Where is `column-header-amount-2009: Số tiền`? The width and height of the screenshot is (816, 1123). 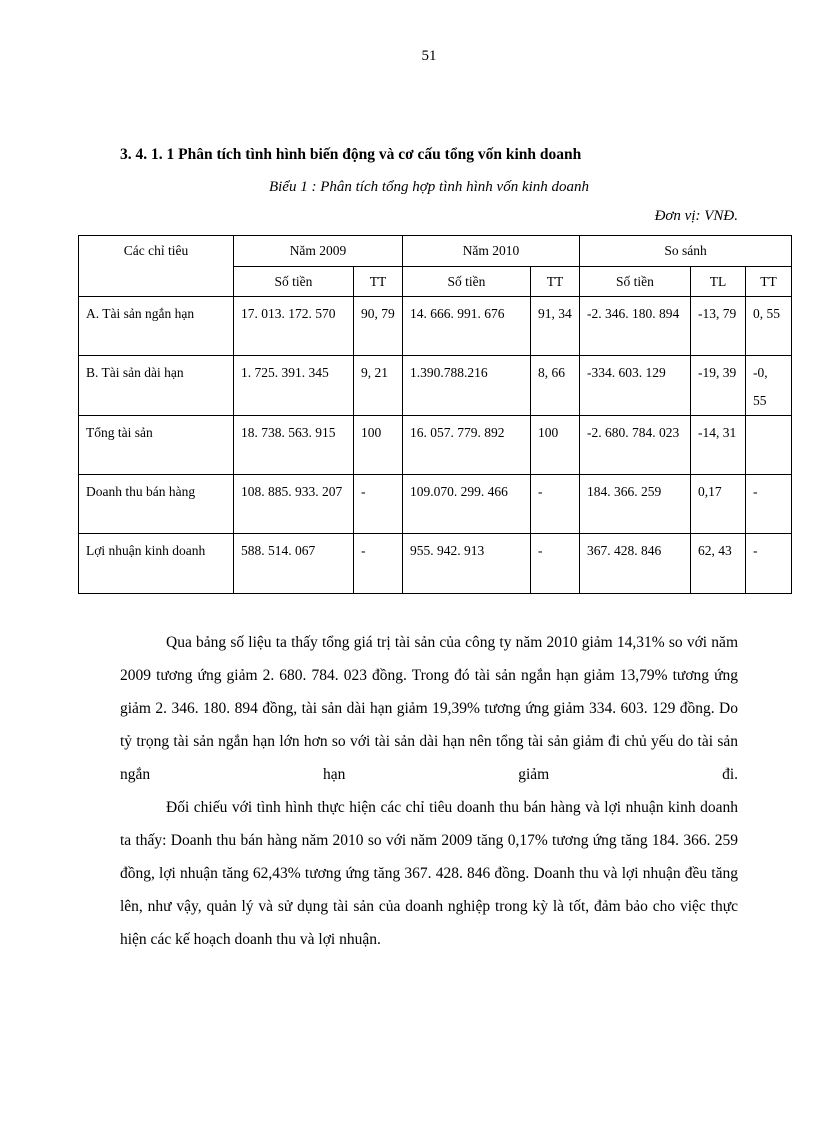
column-header-amount-2009: Số tiền is located at coordinates (293, 281).